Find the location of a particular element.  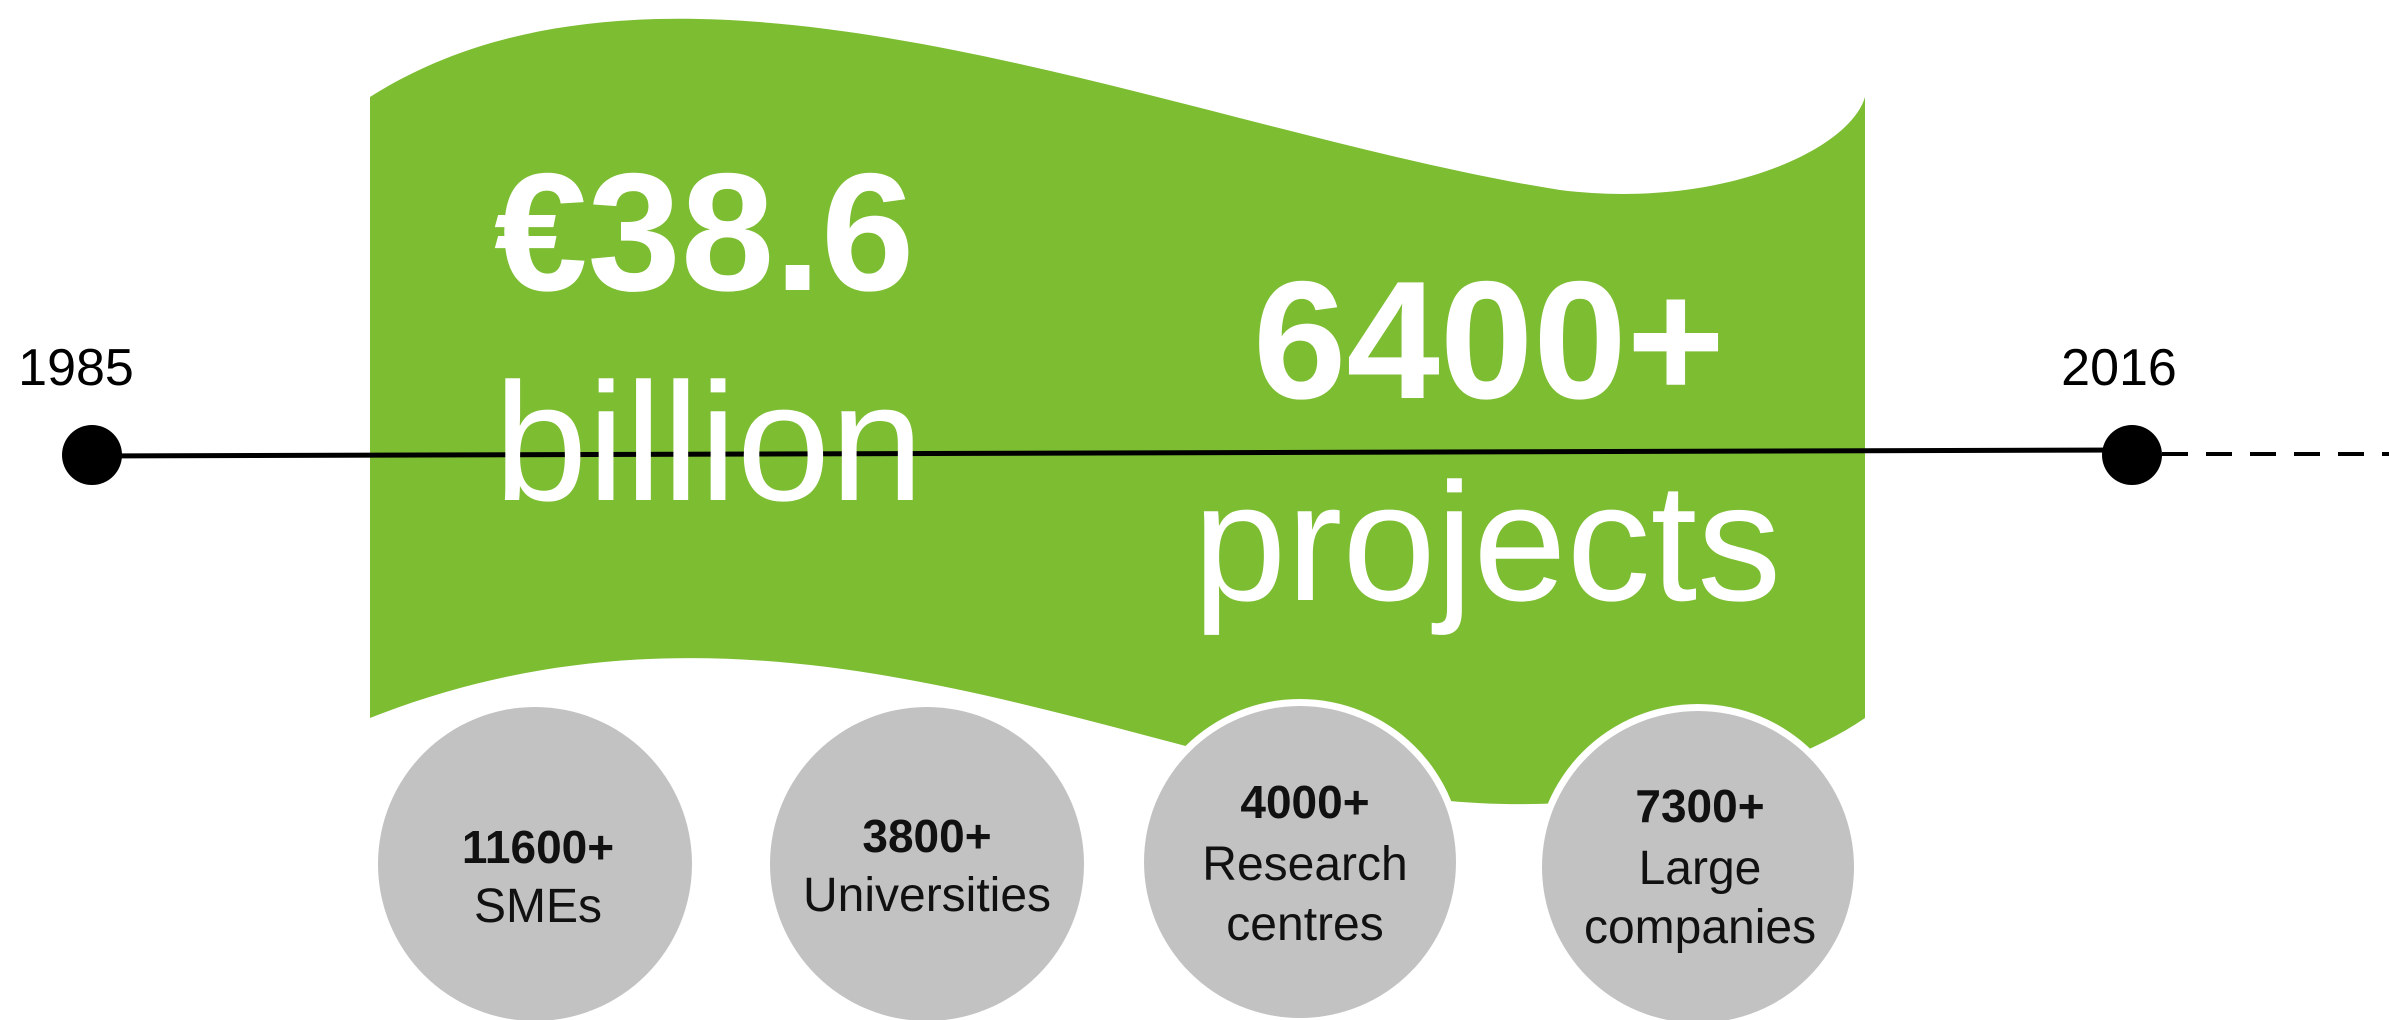

participant-label-line2: centres is located at coordinates (1304, 924).